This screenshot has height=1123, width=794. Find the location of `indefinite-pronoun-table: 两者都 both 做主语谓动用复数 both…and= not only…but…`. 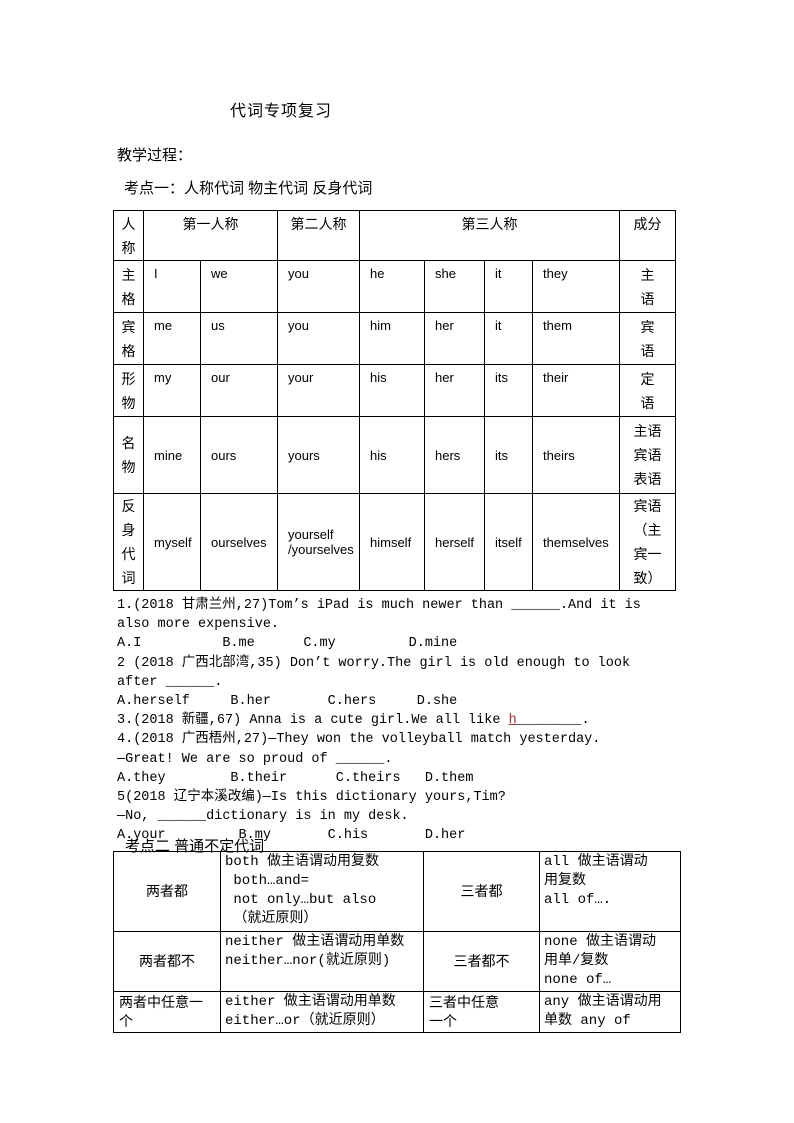

indefinite-pronoun-table: 两者都 both 做主语谓动用复数 both…and= not only…but… is located at coordinates (397, 942).